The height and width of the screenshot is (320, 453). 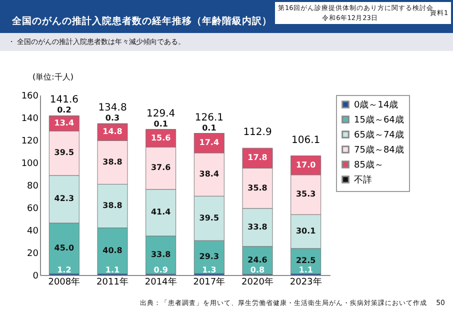 I want to click on total-label: 106.1, so click(x=306, y=140).